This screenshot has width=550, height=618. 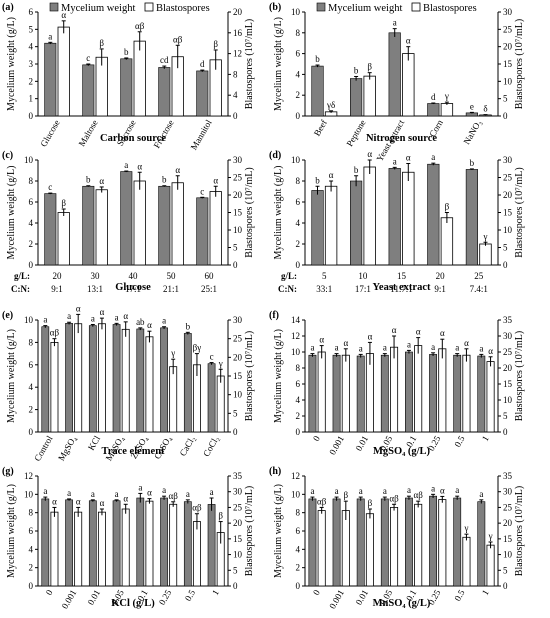 What do you see at coordinates (88, 133) in the screenshot?
I see `x-tick-label: Maltose` at bounding box center [88, 133].